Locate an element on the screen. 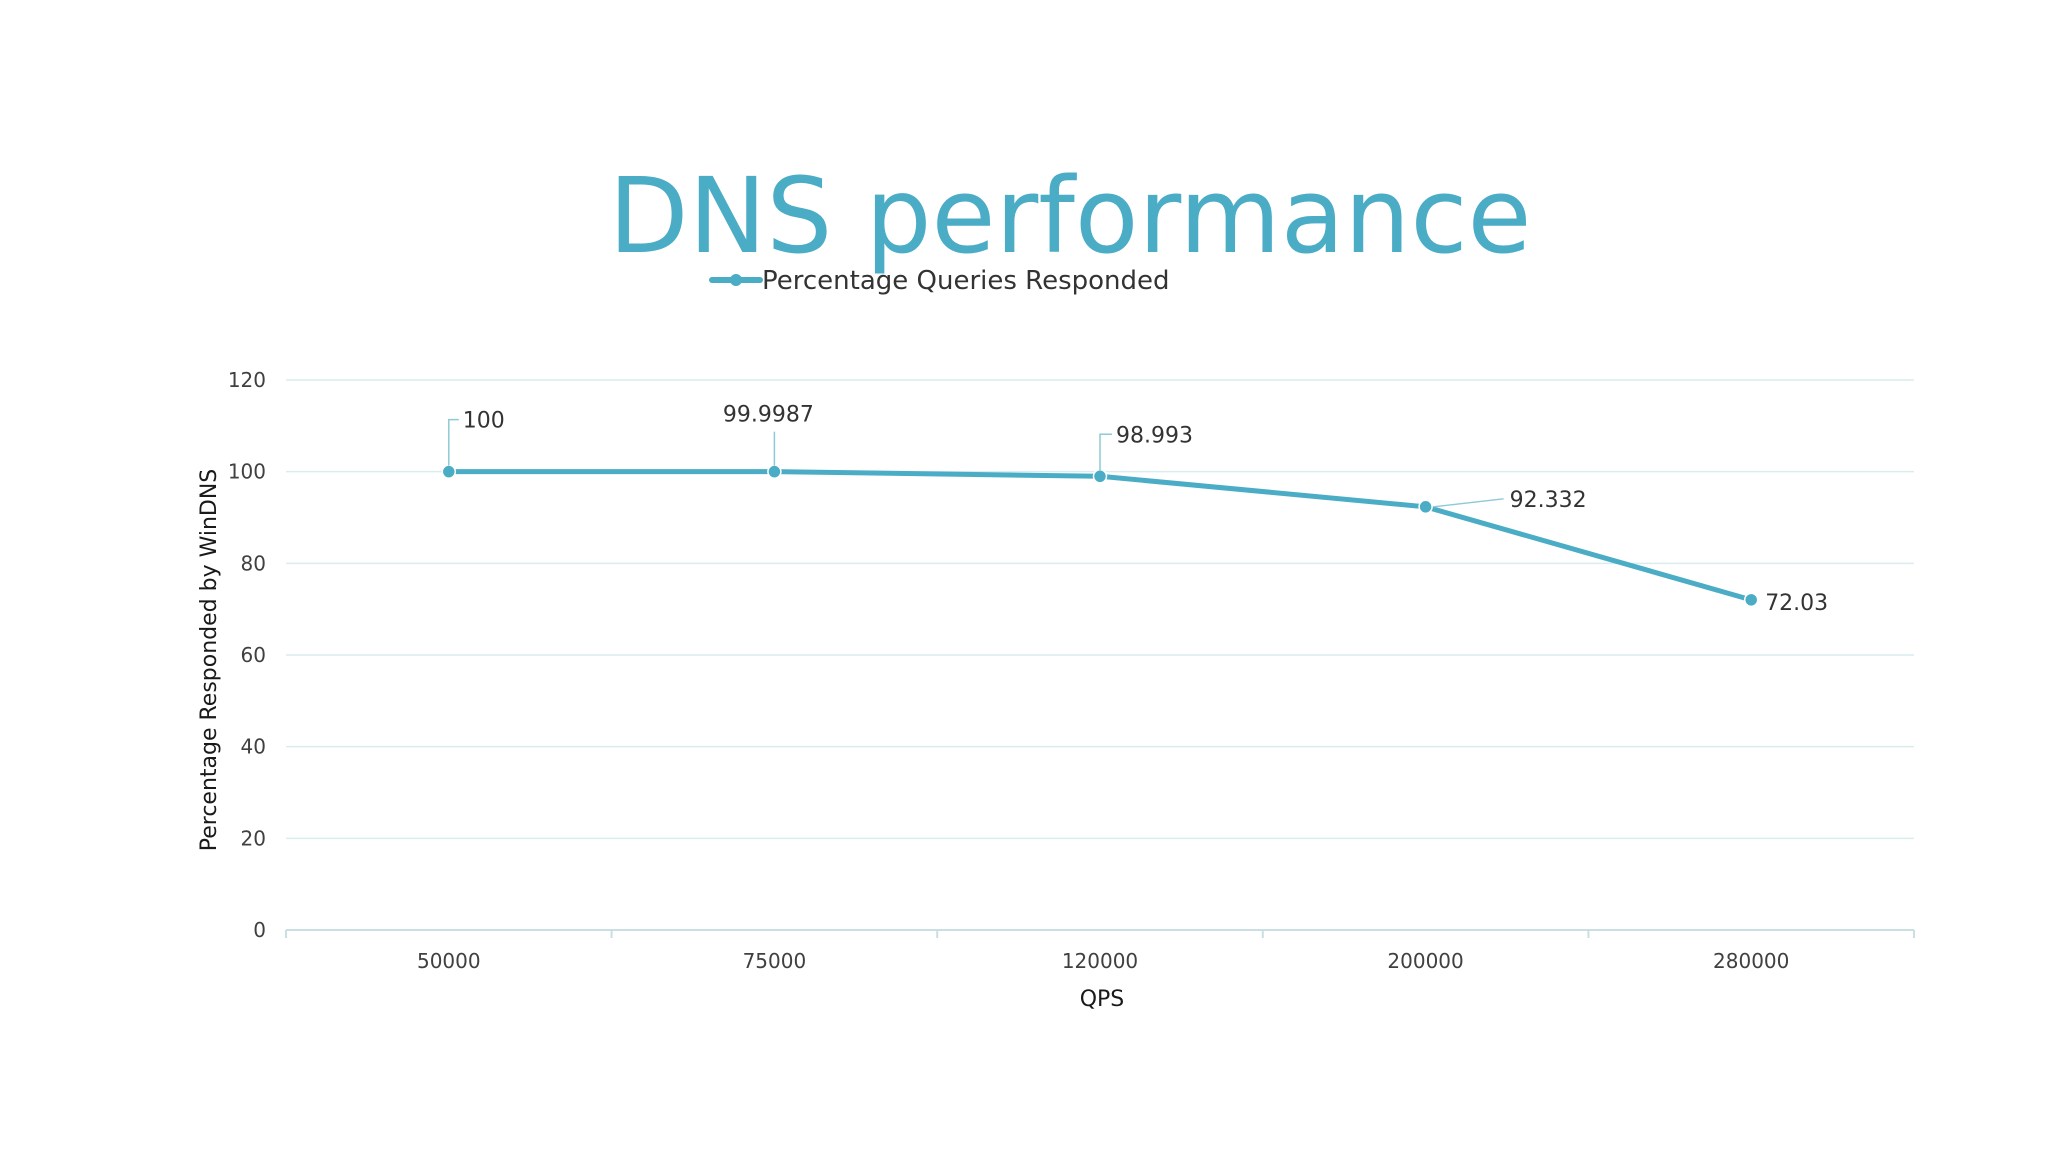 This screenshot has width=2048, height=1152. x-axis-title: QPS is located at coordinates (1102, 999).